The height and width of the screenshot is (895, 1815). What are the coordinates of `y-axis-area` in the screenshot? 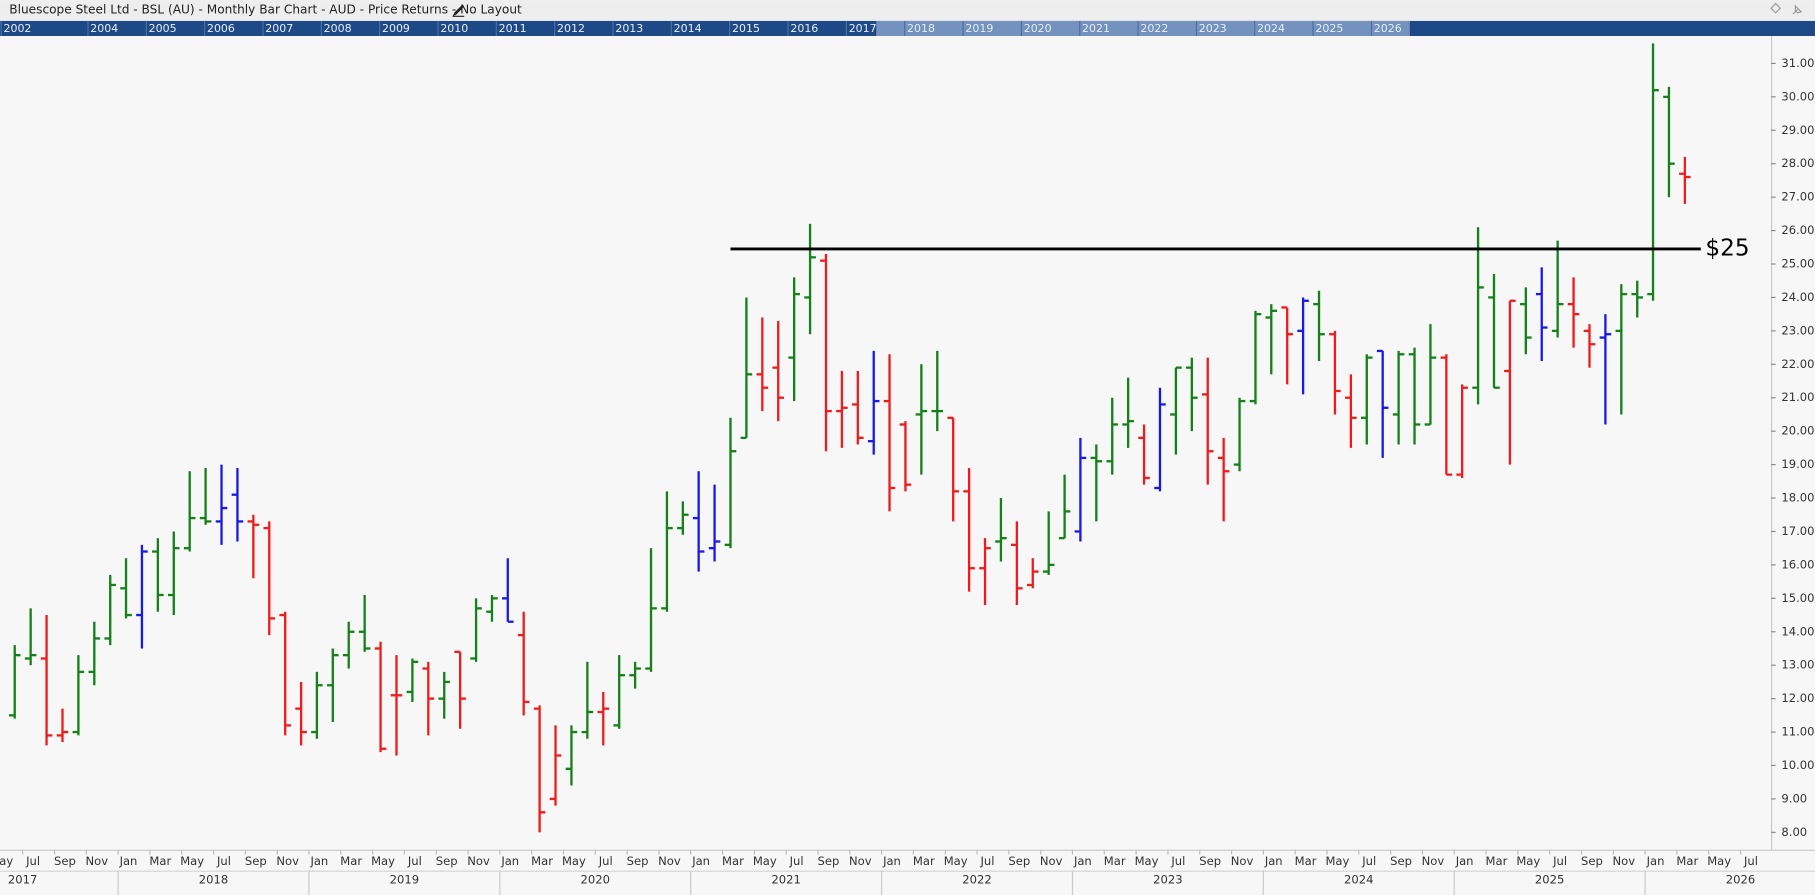 It's located at (1793, 442).